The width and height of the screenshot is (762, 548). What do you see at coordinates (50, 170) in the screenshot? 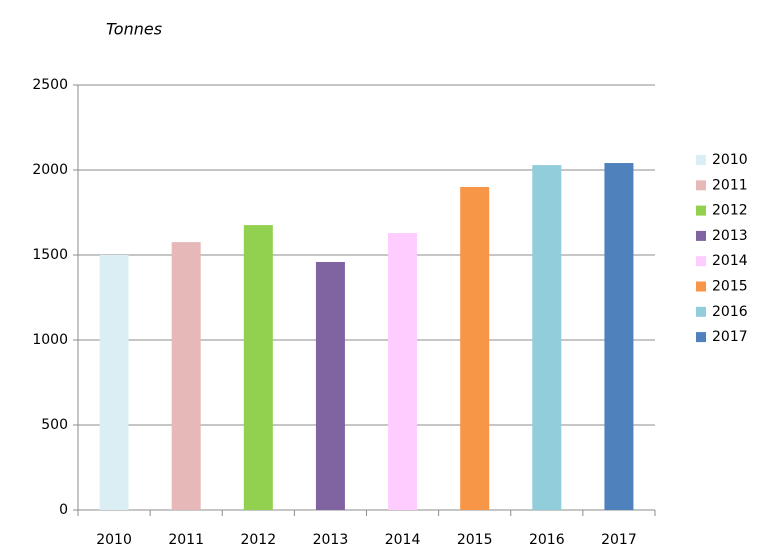
I see `y-tick-label: 2000` at bounding box center [50, 170].